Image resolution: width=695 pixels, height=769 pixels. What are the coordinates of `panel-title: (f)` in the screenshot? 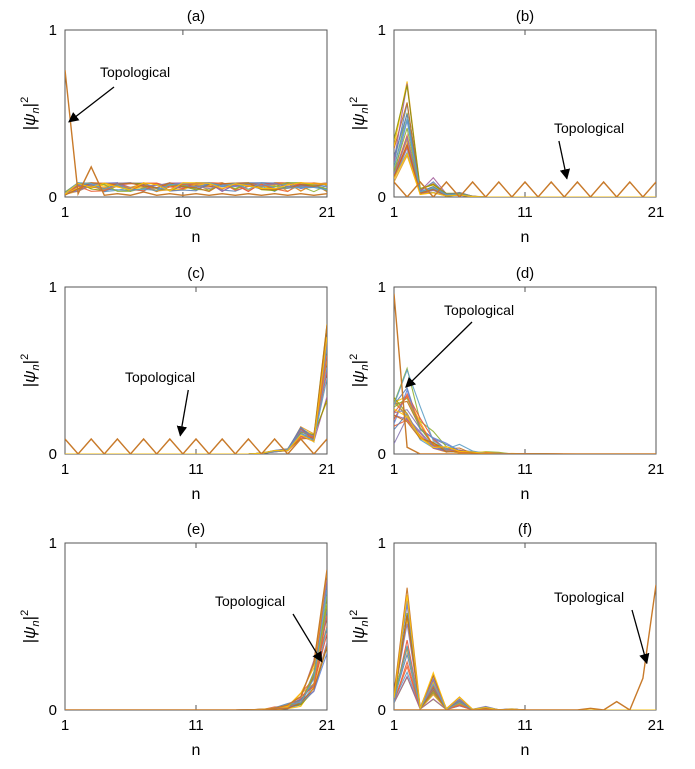 It's located at (525, 529).